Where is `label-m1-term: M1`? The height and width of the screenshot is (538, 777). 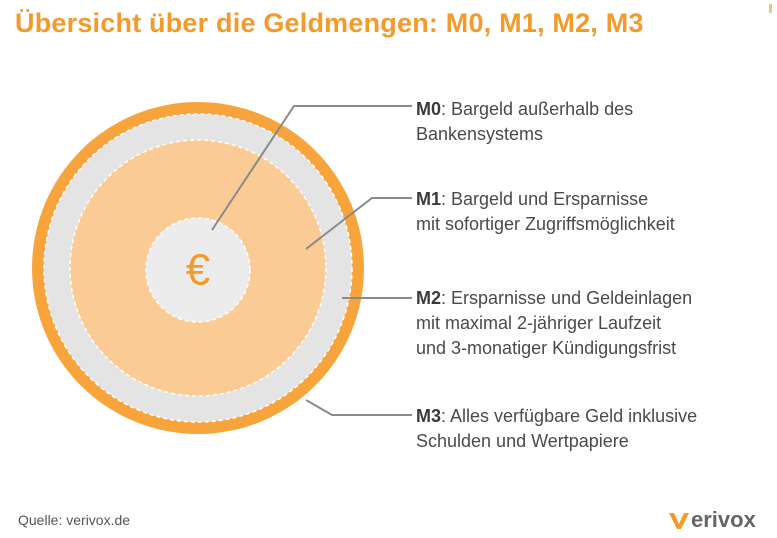 label-m1-term: M1 is located at coordinates (429, 199).